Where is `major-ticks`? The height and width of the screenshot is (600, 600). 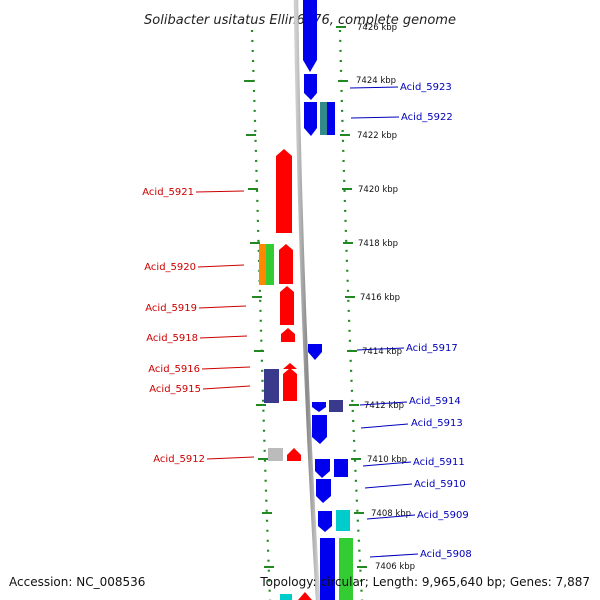 major-ticks is located at coordinates (351, 297).